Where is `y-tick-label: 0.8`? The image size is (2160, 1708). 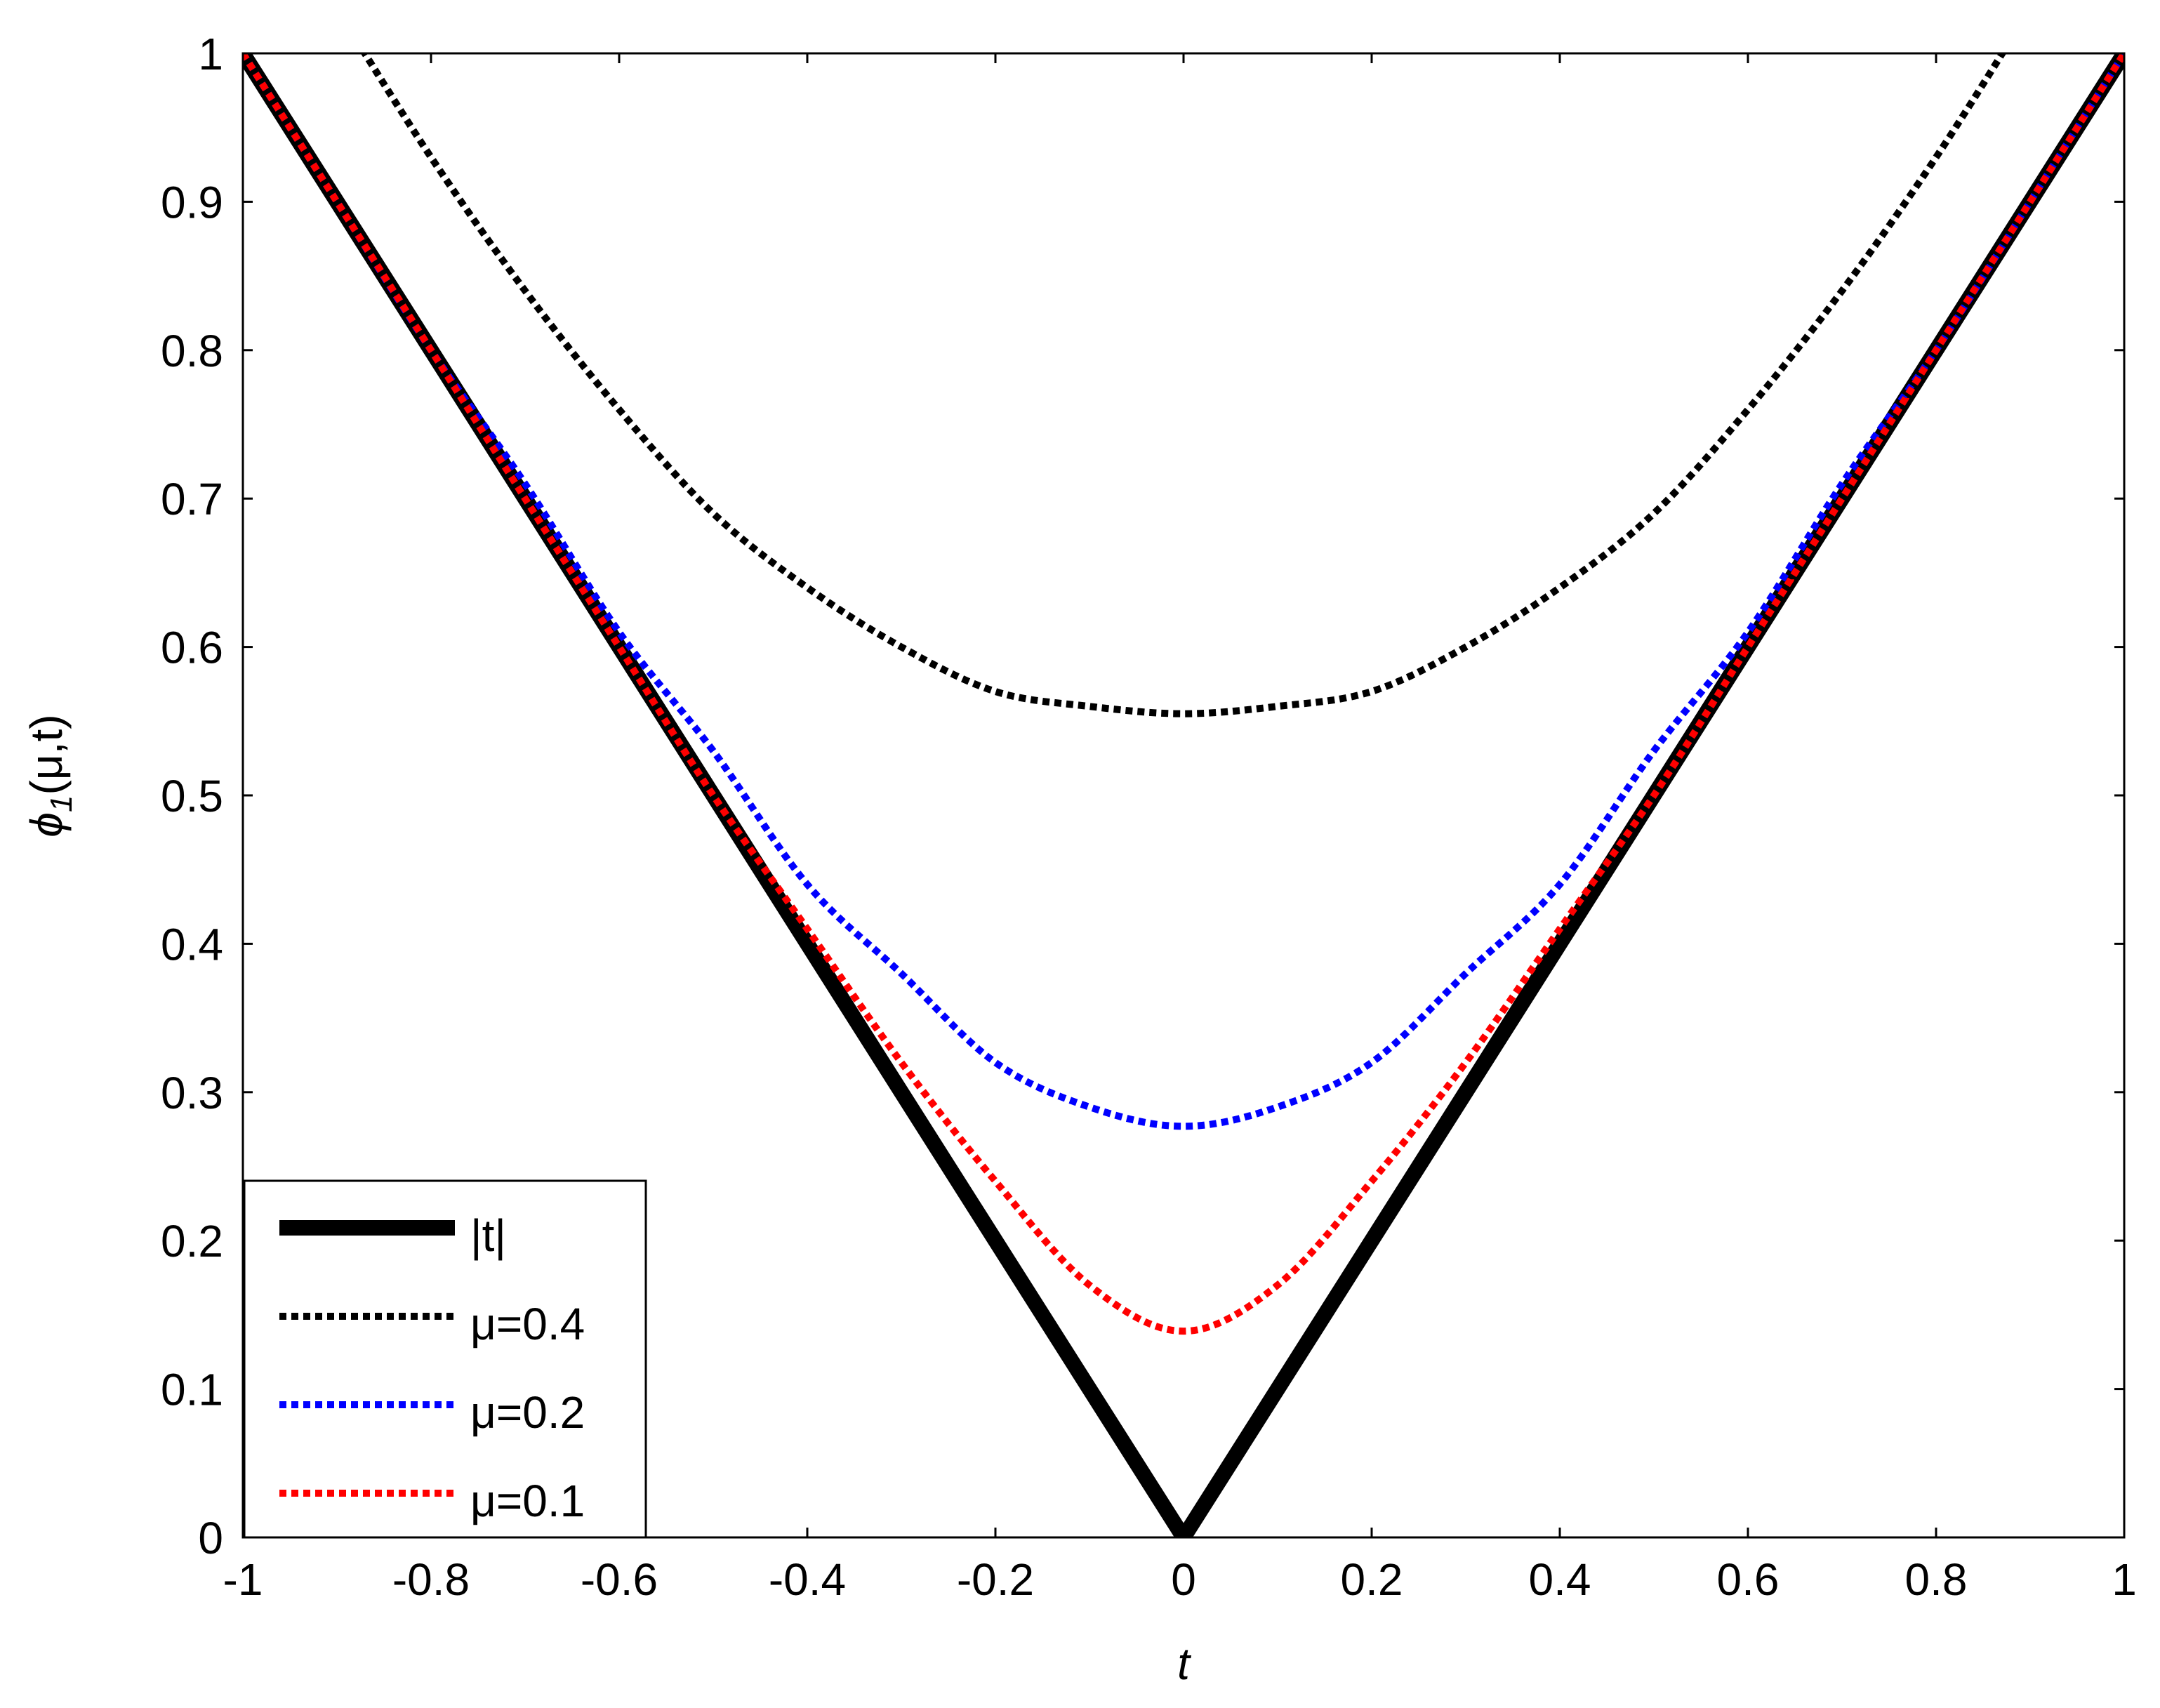 y-tick-label: 0.8 is located at coordinates (192, 351).